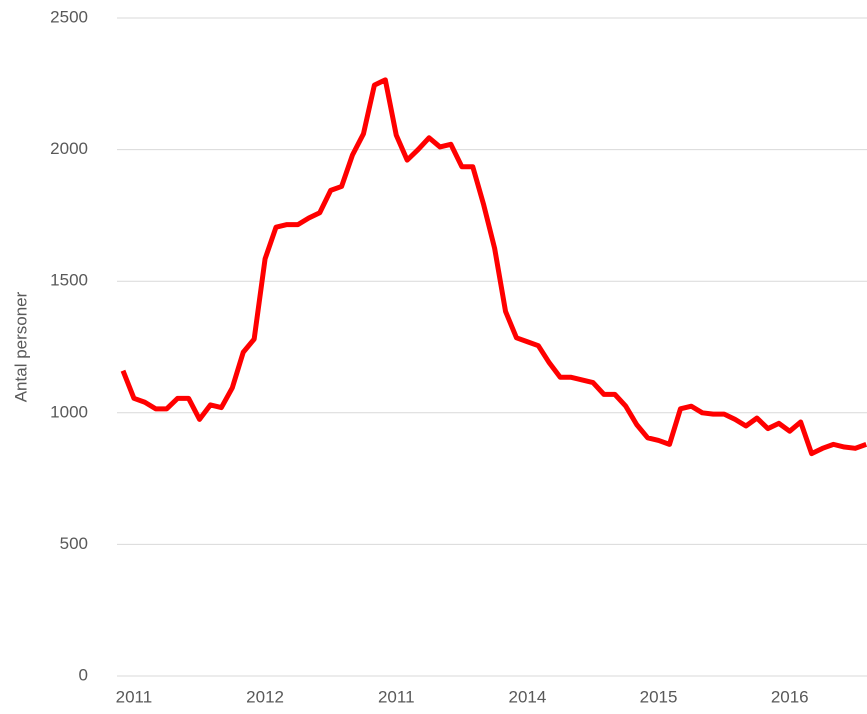 Image resolution: width=867 pixels, height=714 pixels. What do you see at coordinates (83, 674) in the screenshot?
I see `y-tick-label: 0` at bounding box center [83, 674].